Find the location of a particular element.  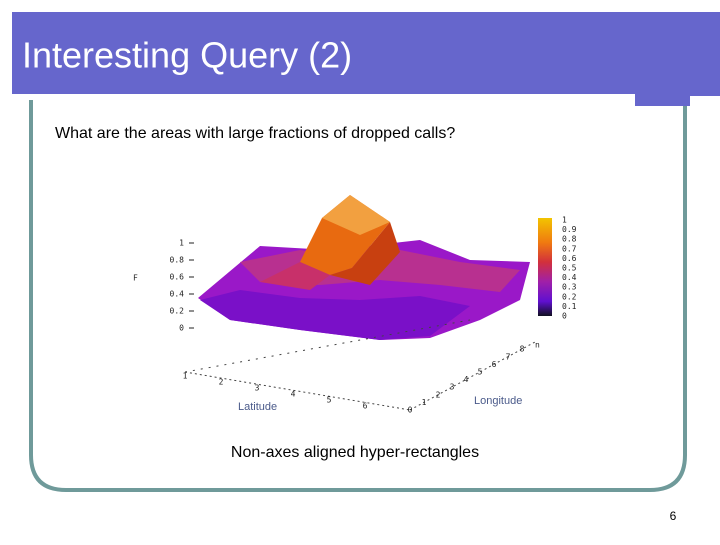

x-tick-label: 2 is located at coordinates (221, 382).